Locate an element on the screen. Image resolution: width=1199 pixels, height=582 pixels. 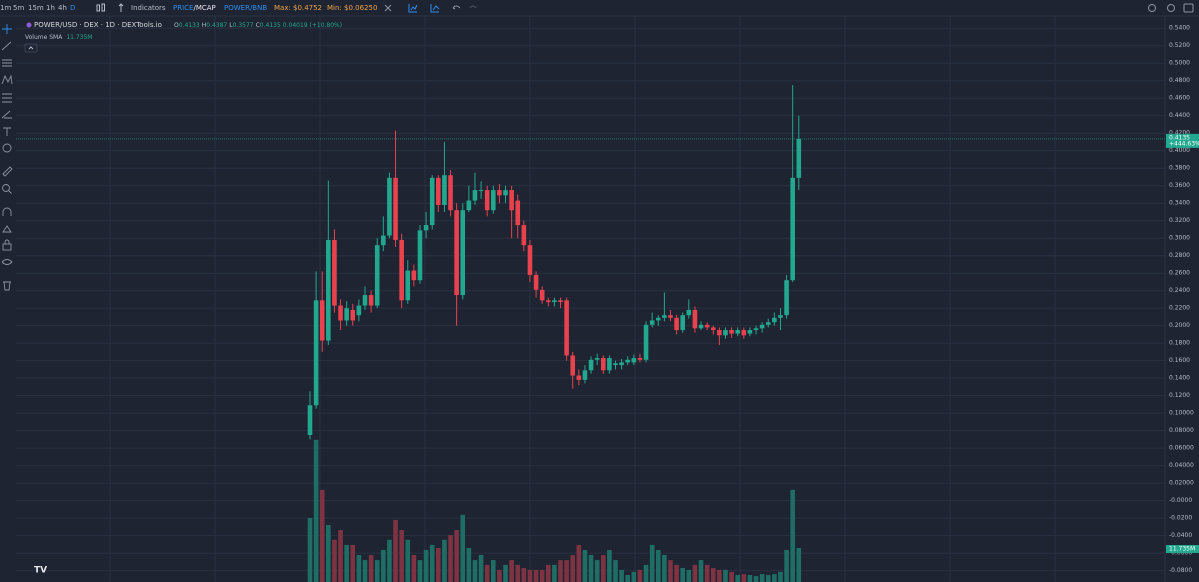
ohlc-key: O is located at coordinates (176, 25).